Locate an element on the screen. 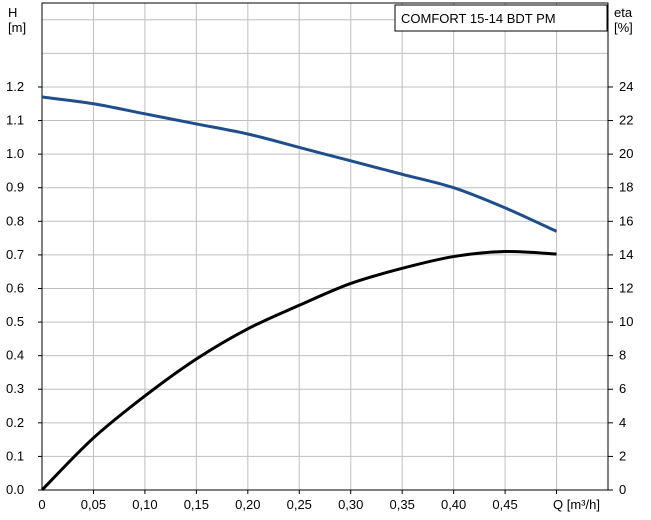 The image size is (651, 520). y-left-tick-label: 0.3 is located at coordinates (15, 388).